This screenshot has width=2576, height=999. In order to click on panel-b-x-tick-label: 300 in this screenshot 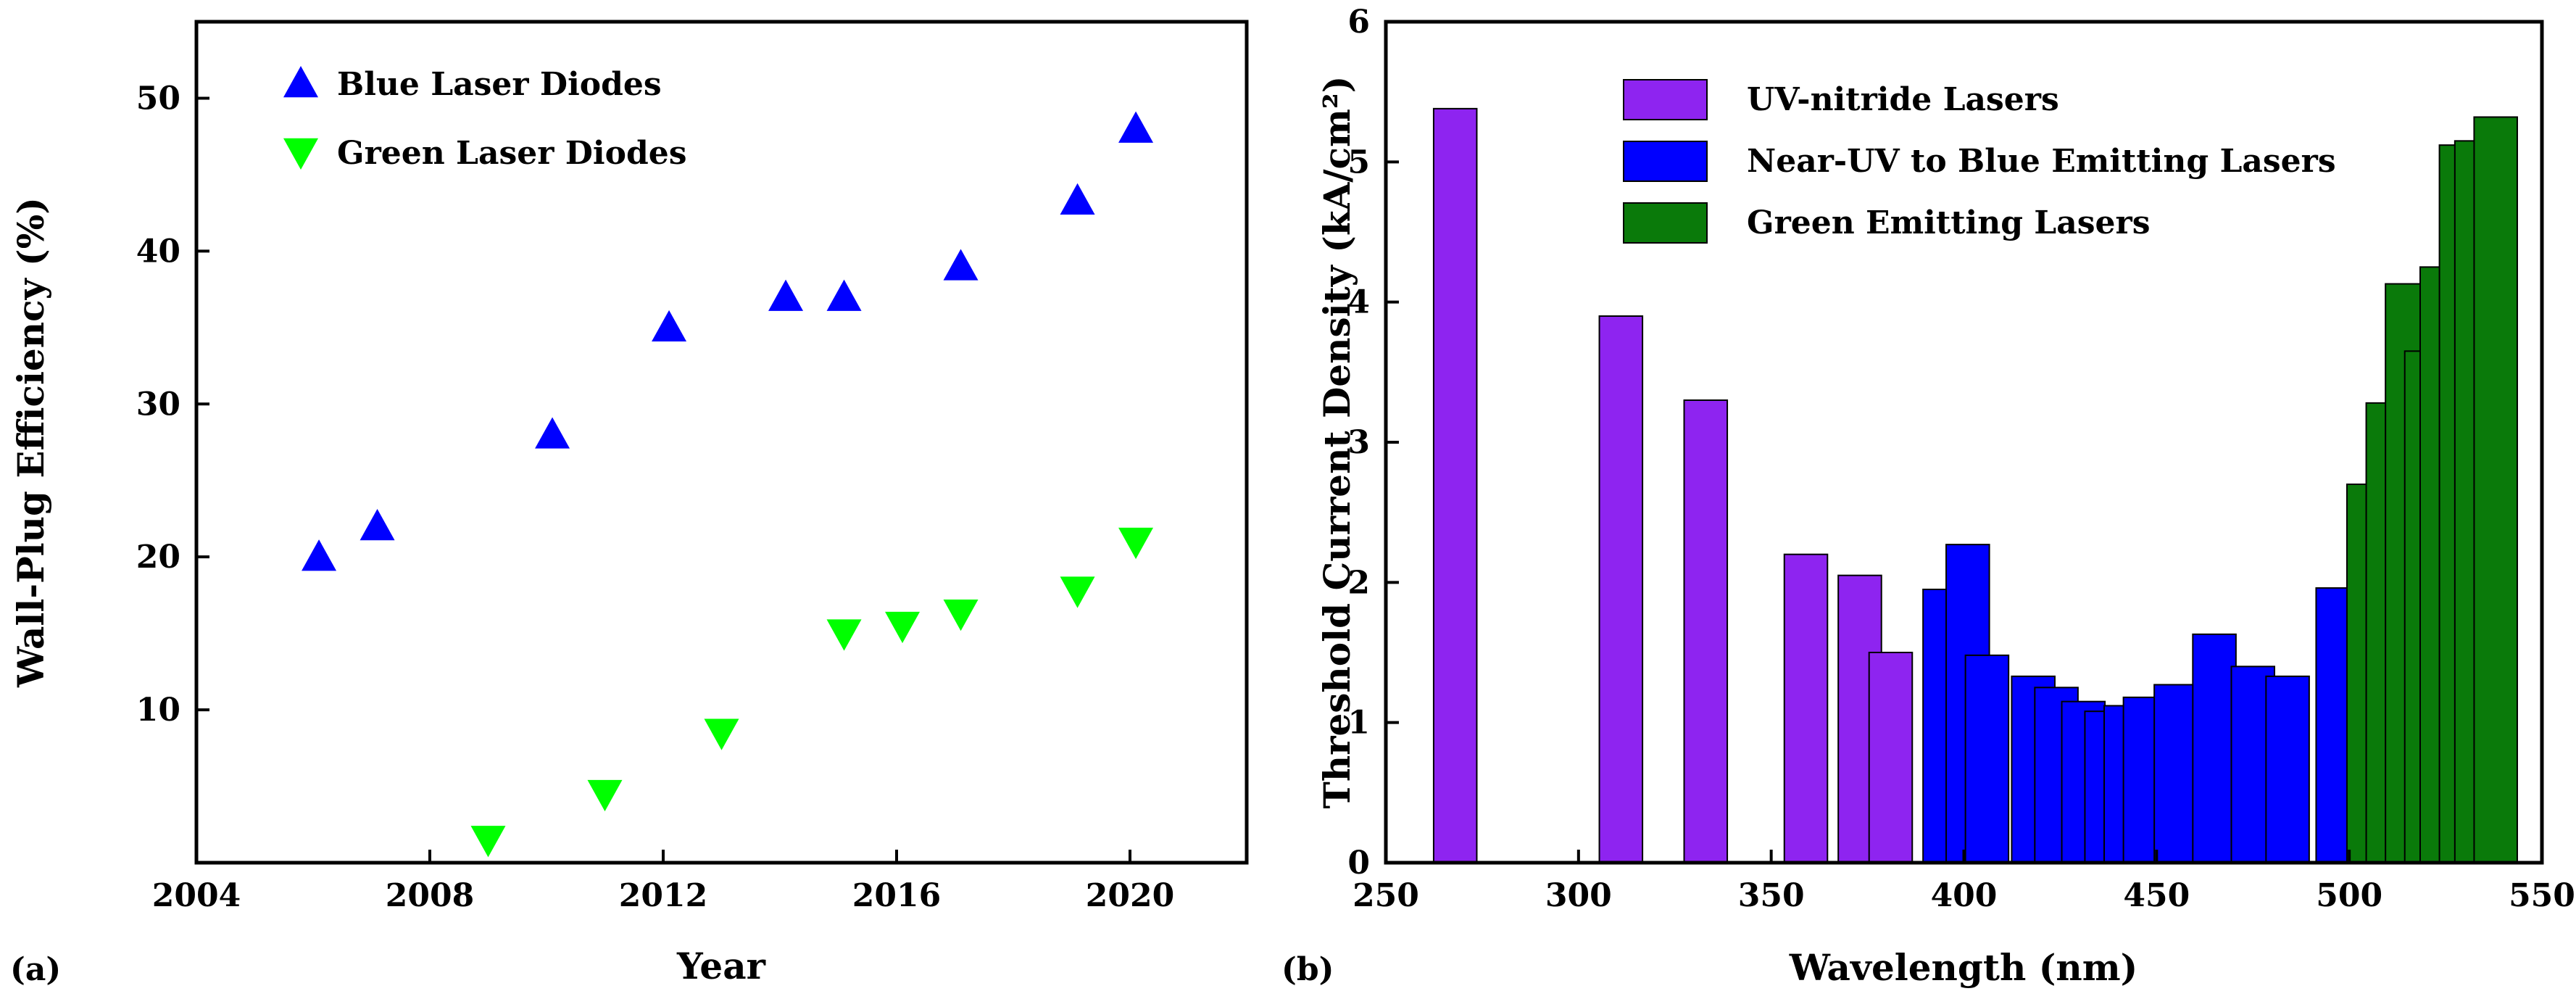, I will do `click(1578, 895)`.